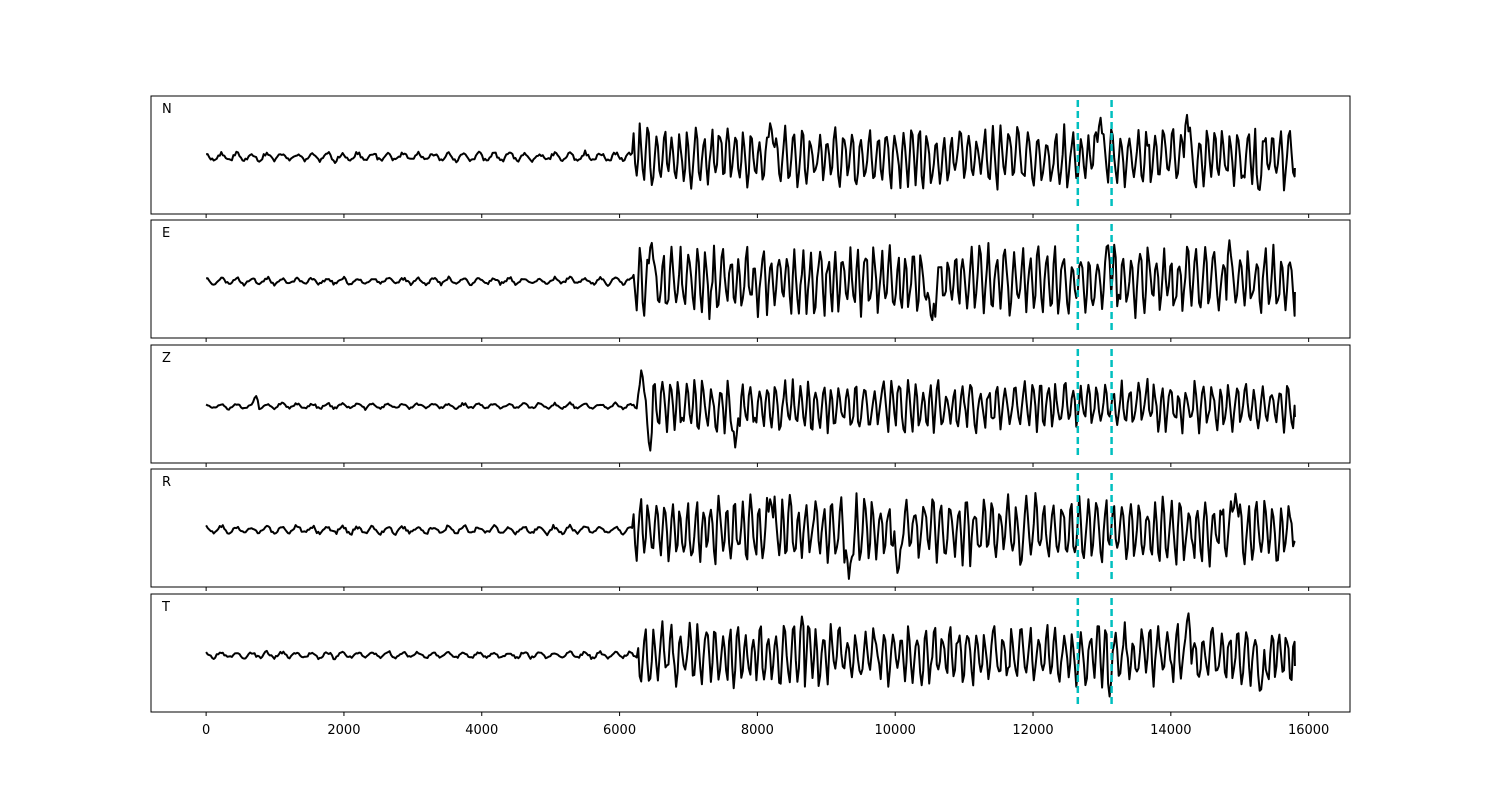 This screenshot has height=800, width=1500. I want to click on panel-n: N, so click(750, 156).